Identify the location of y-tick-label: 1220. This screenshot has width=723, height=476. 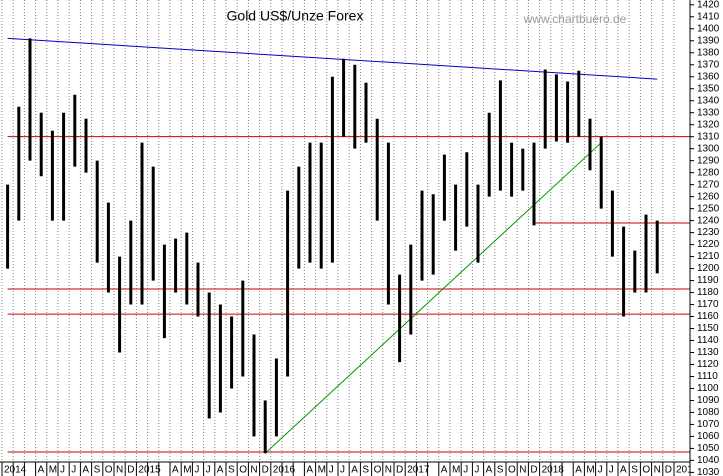
(708, 244).